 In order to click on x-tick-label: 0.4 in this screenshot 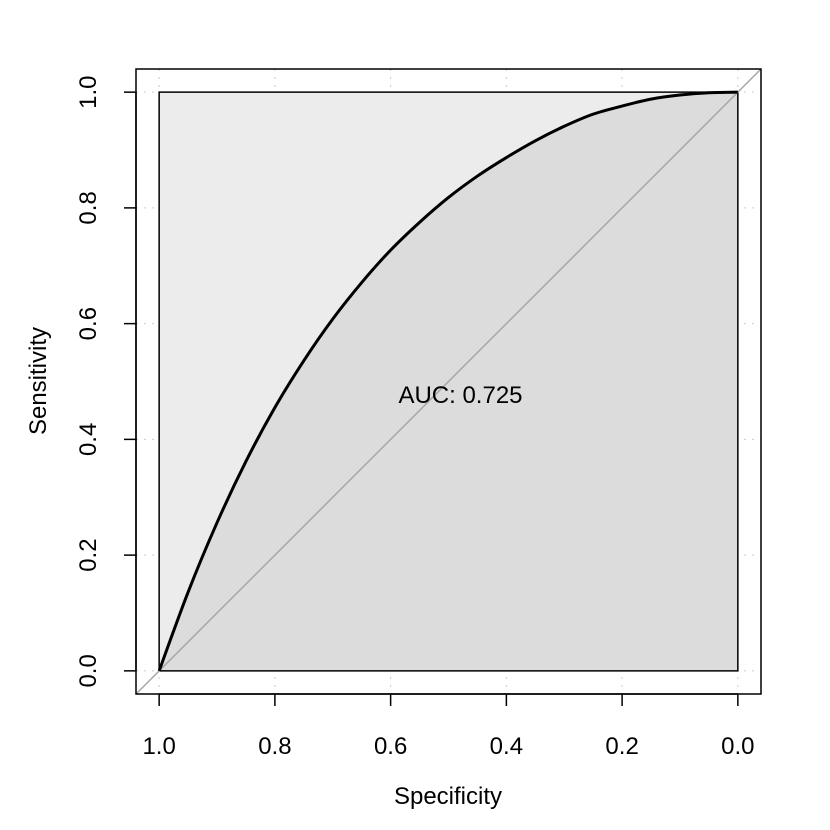, I will do `click(506, 746)`.